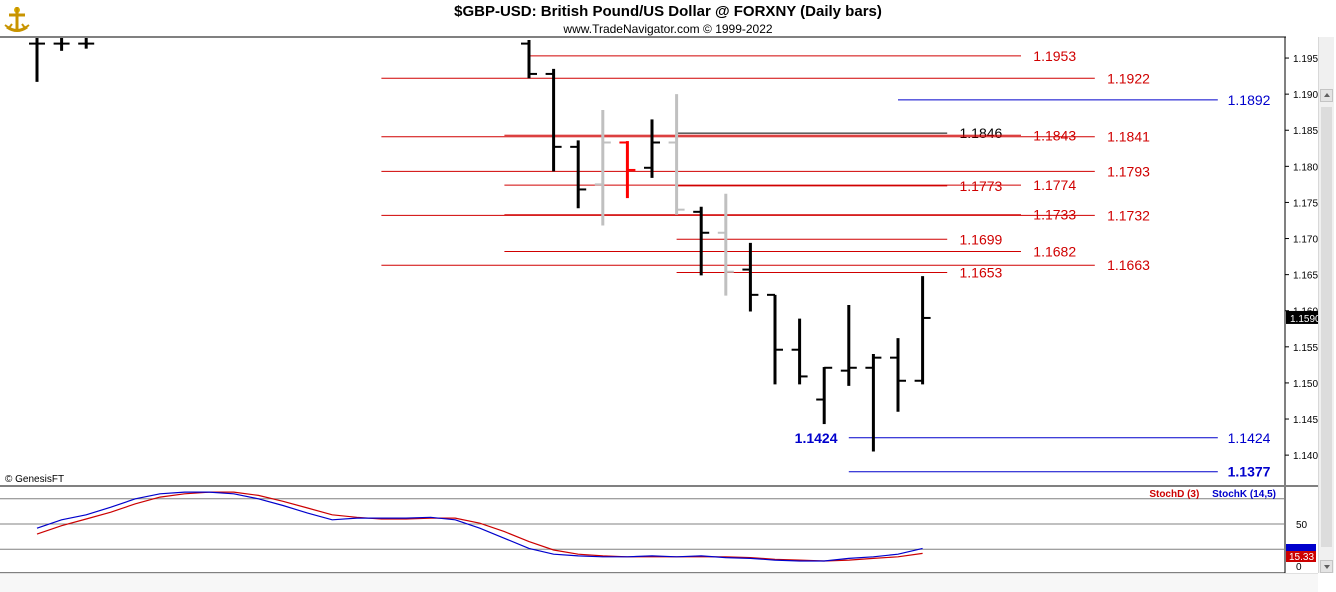 The width and height of the screenshot is (1336, 592). What do you see at coordinates (1302, 525) in the screenshot?
I see `stoch-tick-label: 50` at bounding box center [1302, 525].